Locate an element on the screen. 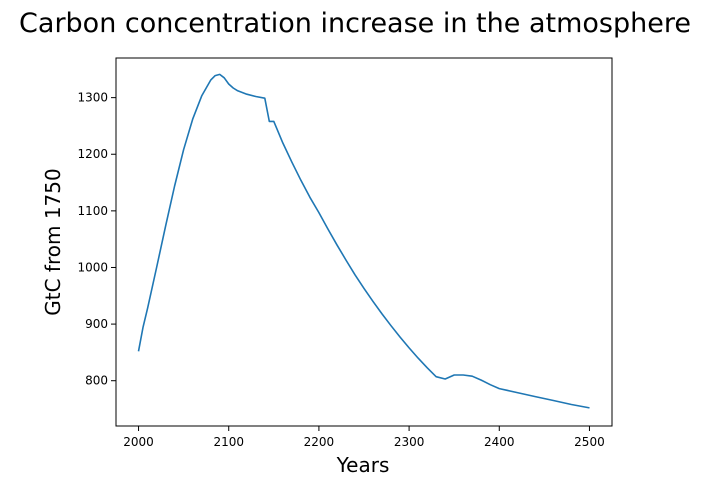  y-tick-label: 1100 is located at coordinates (92, 211).